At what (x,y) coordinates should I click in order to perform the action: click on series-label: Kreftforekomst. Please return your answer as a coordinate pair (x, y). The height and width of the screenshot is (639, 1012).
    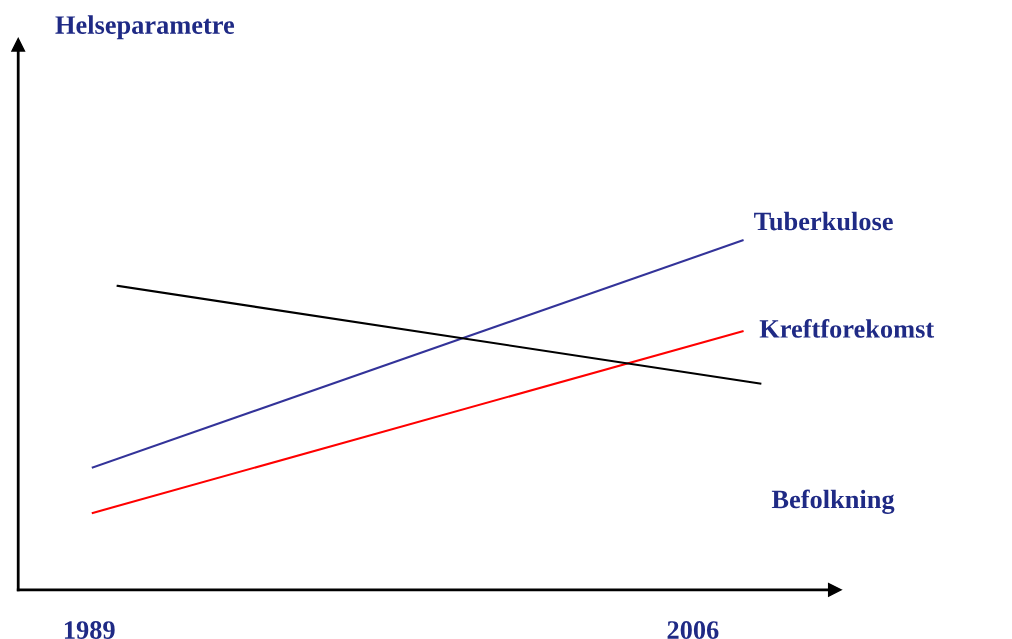
    Looking at the image, I should click on (847, 328).